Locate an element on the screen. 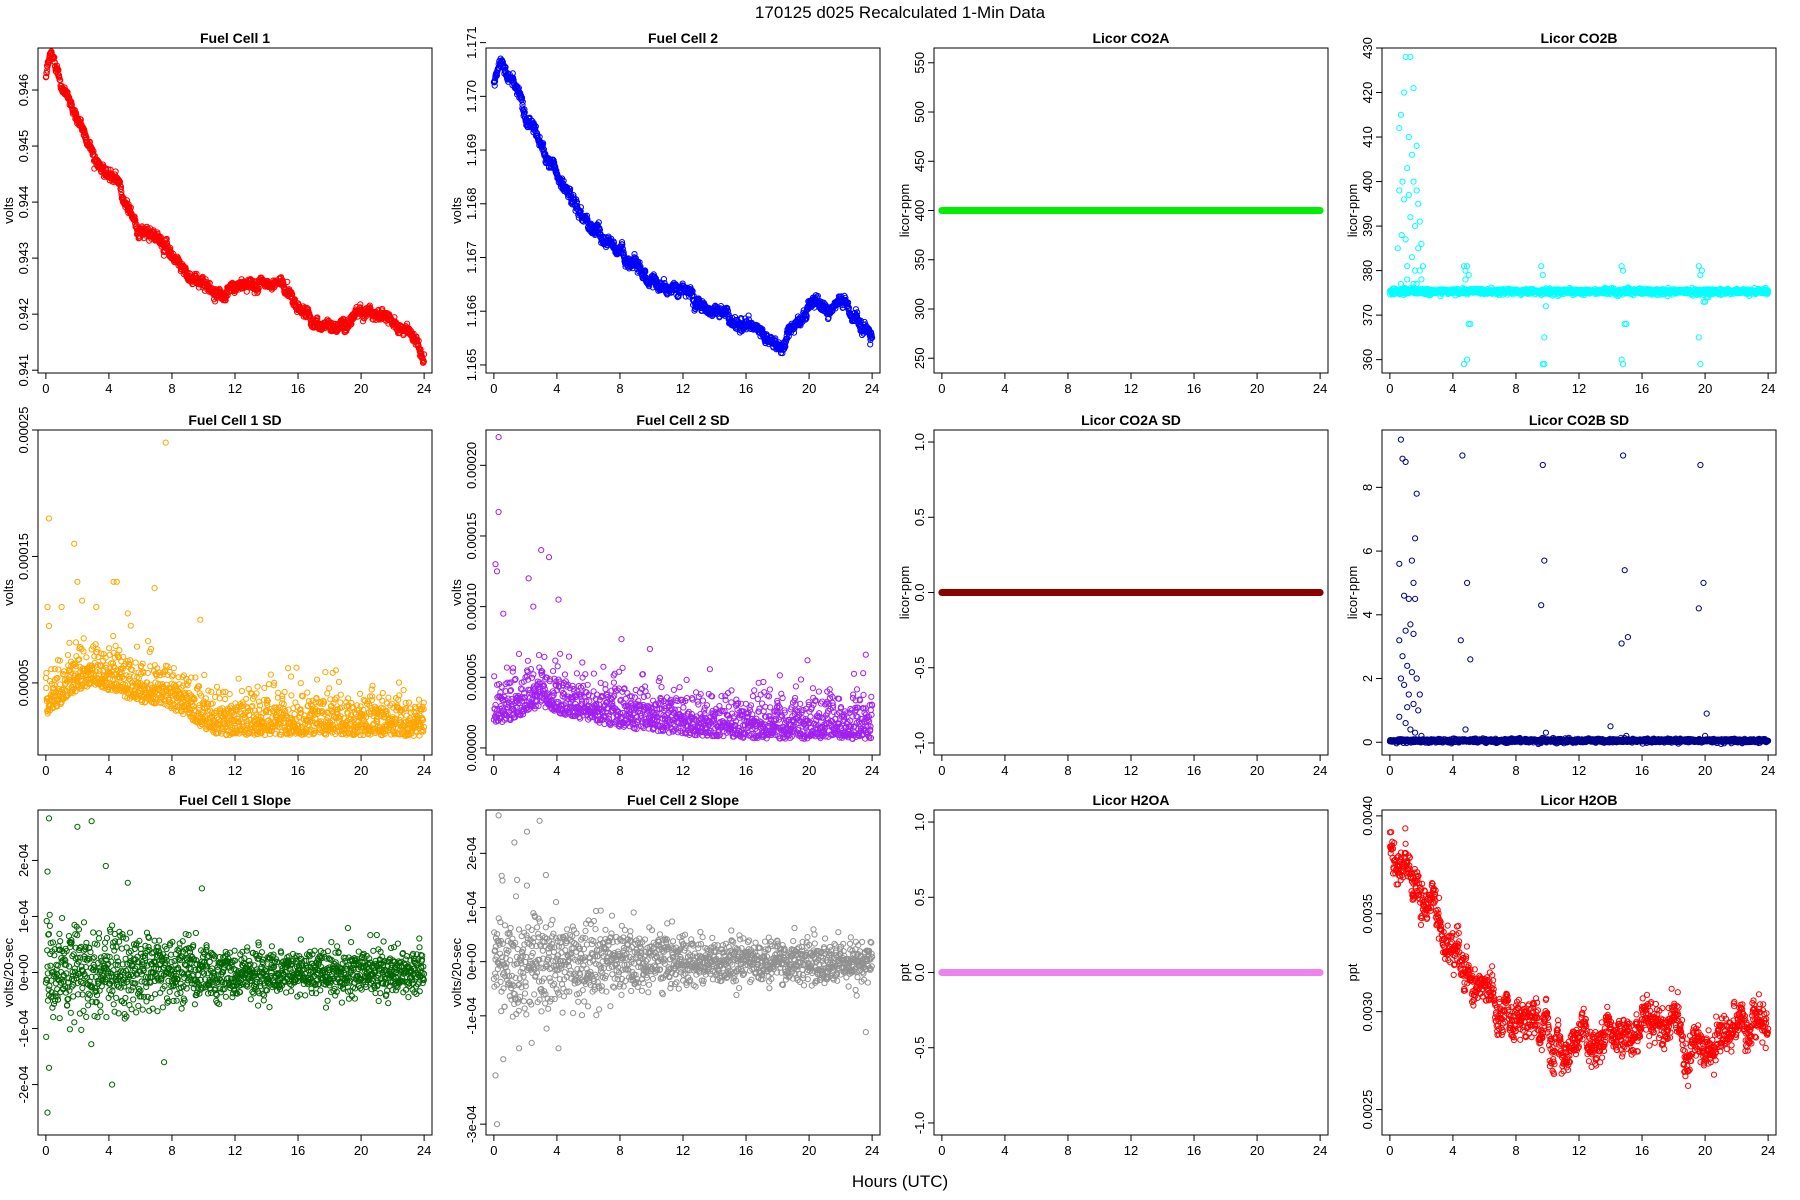 Image resolution: width=1800 pixels, height=1200 pixels. y-tick-label: 550 is located at coordinates (919, 63).